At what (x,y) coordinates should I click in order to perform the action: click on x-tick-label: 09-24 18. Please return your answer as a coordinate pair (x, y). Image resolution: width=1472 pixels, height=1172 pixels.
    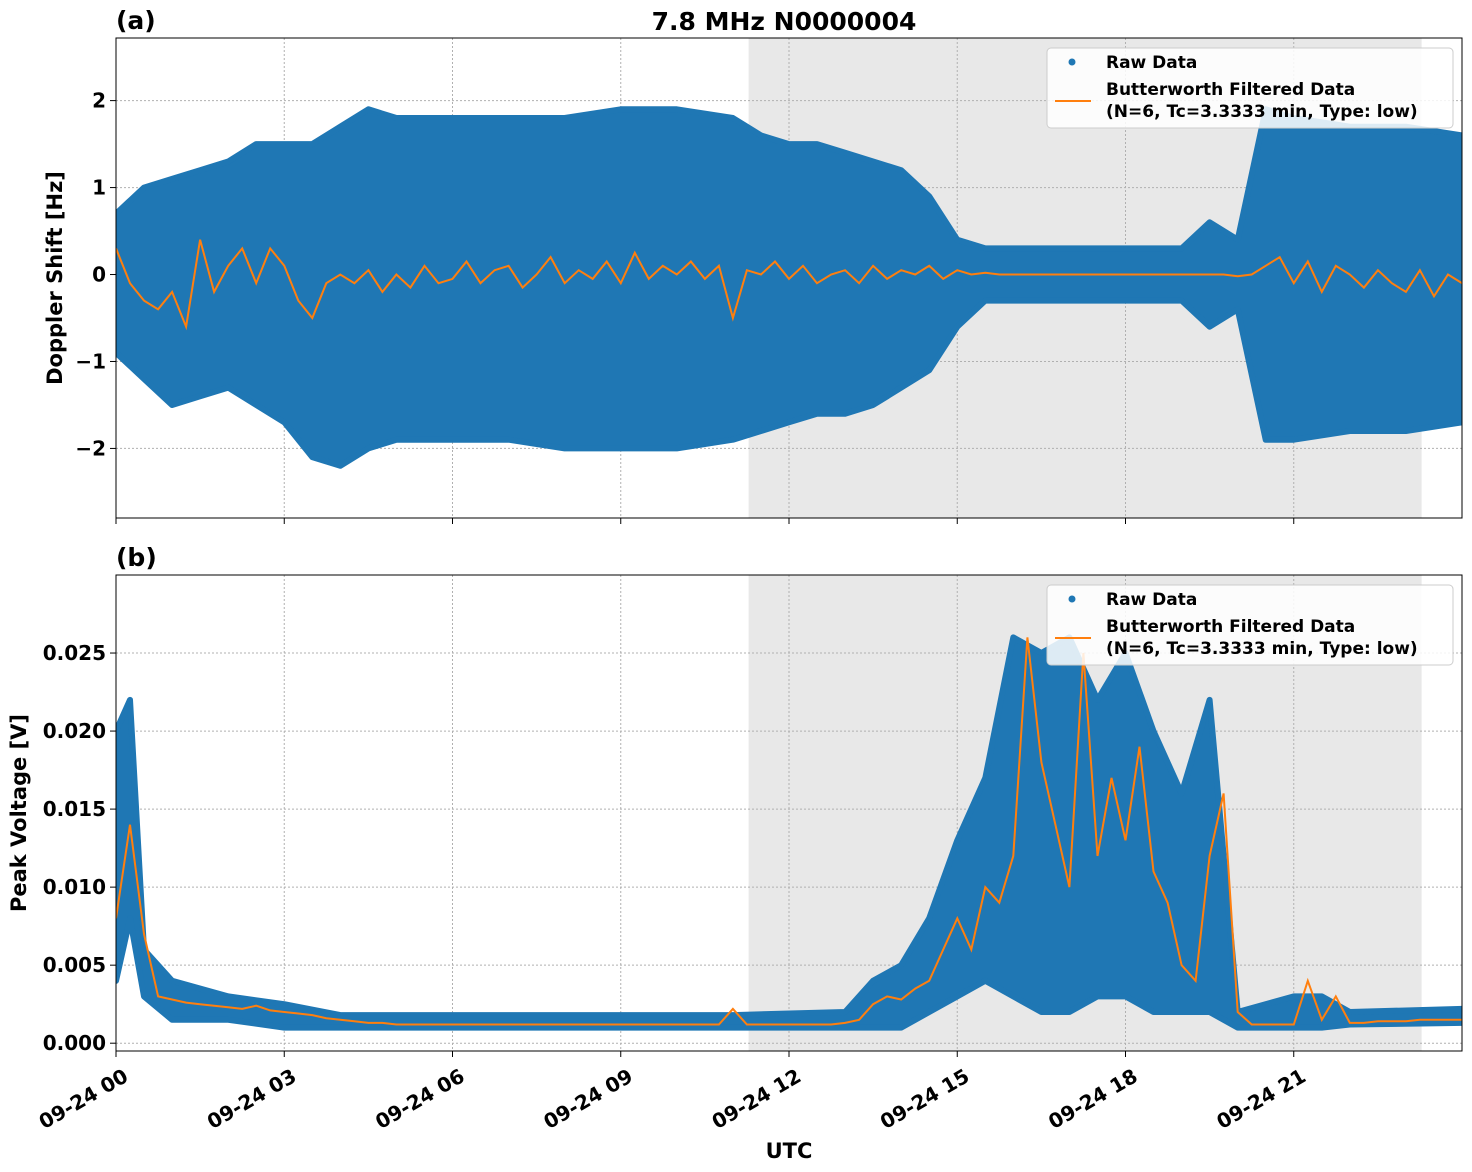
    Looking at the image, I should click on (1093, 1099).